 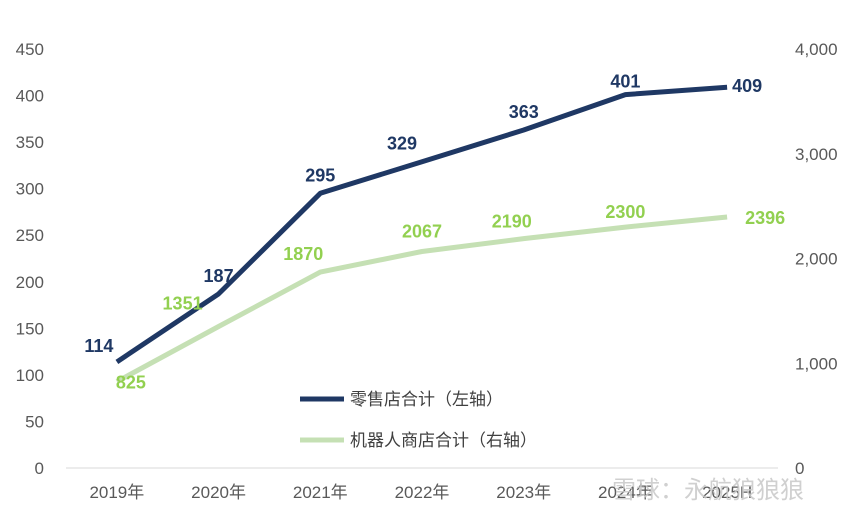 I want to click on x-tick-label: 2022年, so click(x=422, y=492).